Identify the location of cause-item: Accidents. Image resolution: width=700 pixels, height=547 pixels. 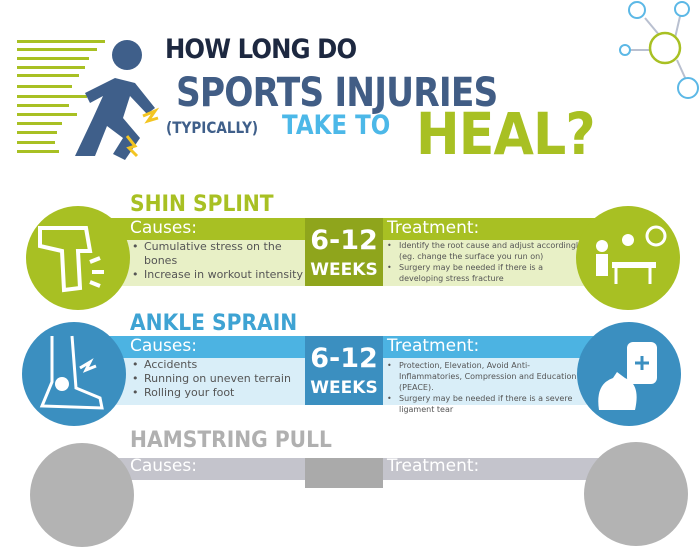
(222, 365).